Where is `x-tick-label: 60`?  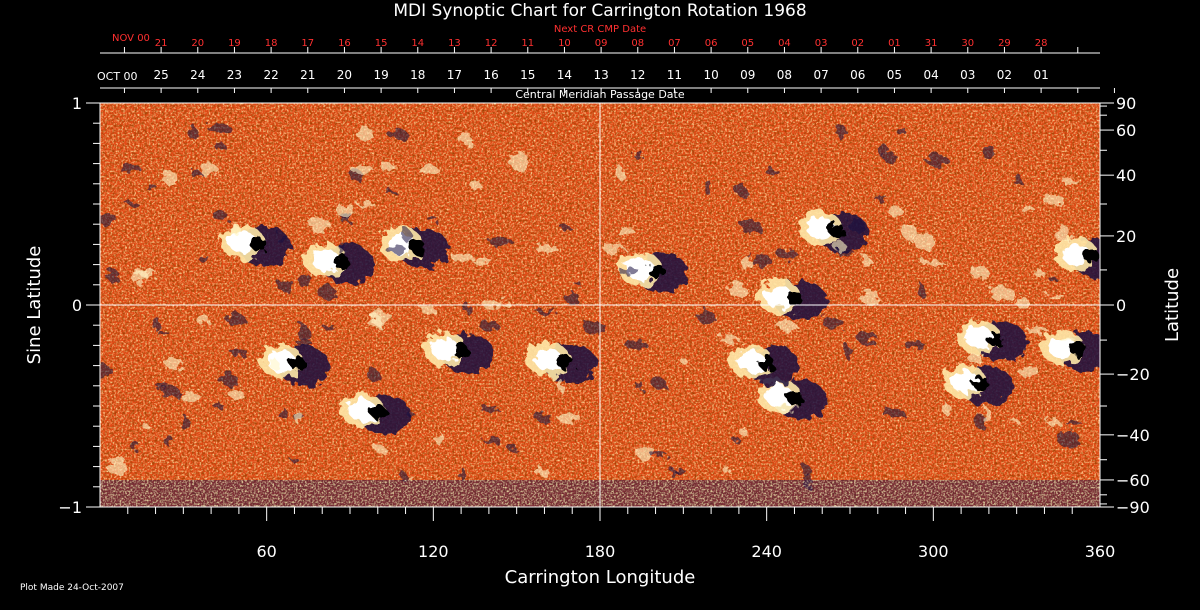 x-tick-label: 60 is located at coordinates (266, 551).